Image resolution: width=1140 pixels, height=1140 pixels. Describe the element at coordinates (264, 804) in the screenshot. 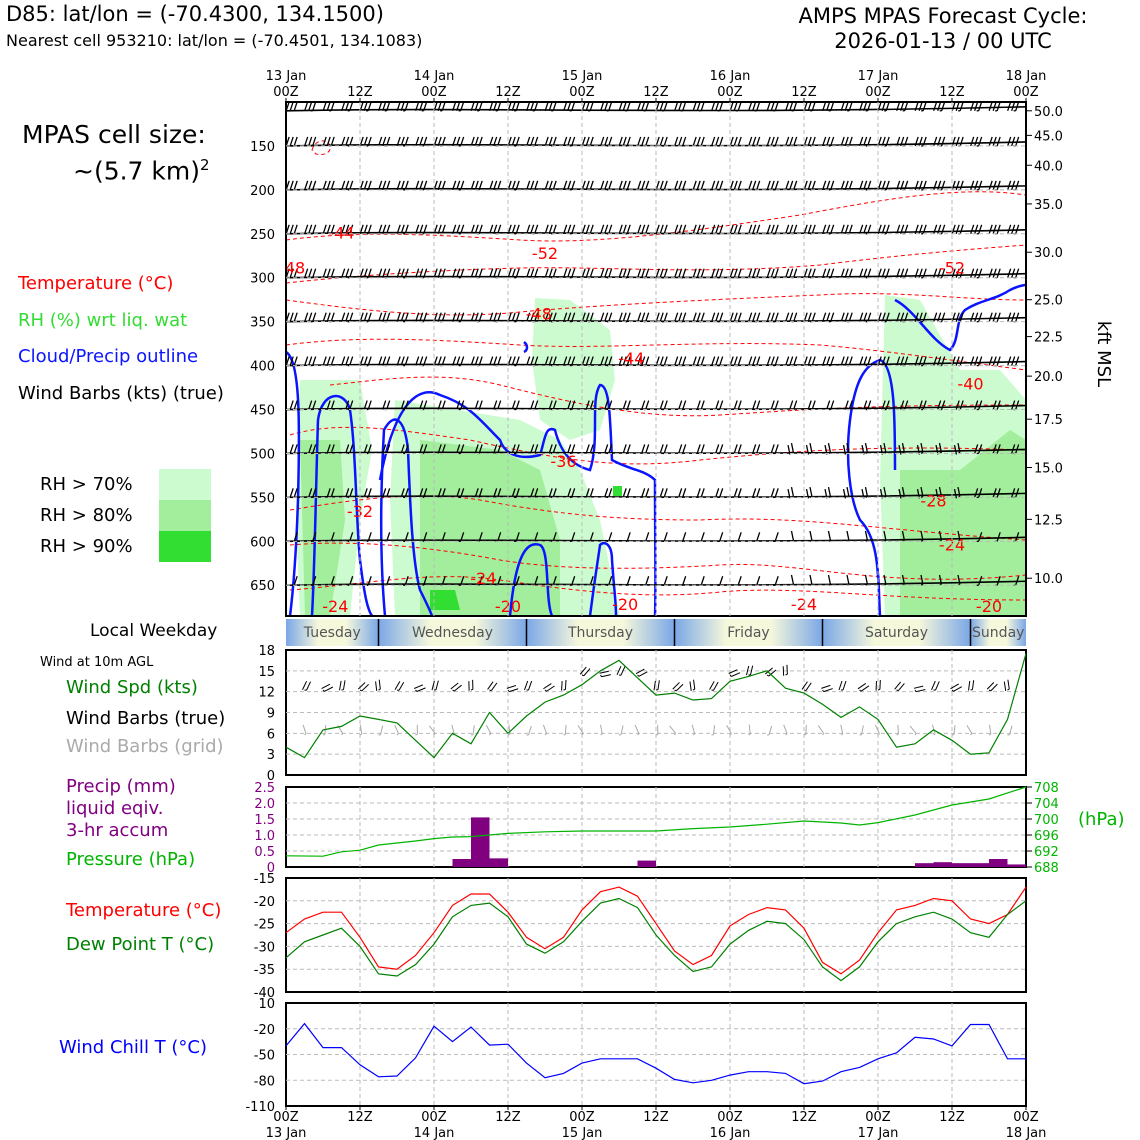

I see `y-tick-label: 2.0` at that location.